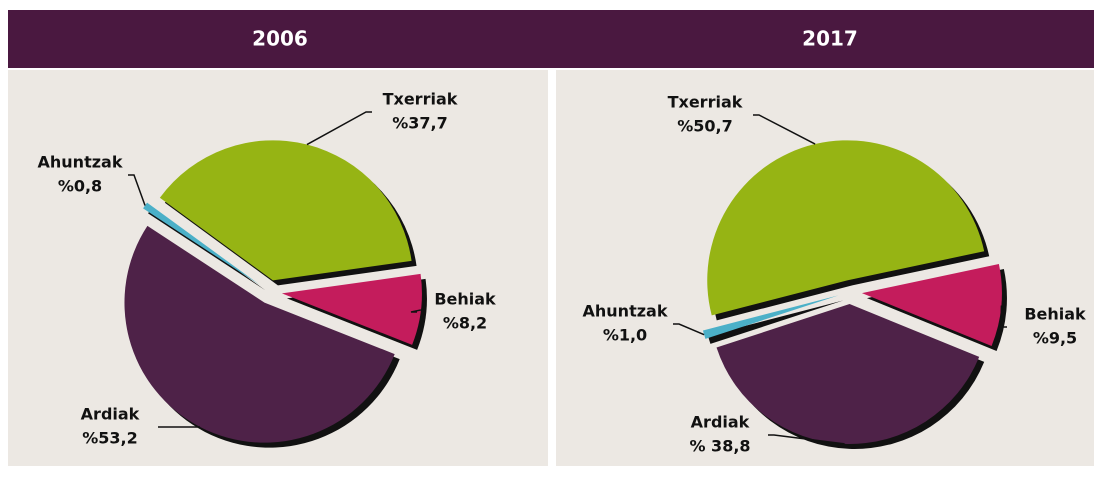 Image resolution: width=1102 pixels, height=481 pixels. What do you see at coordinates (420, 123) in the screenshot?
I see `slice-value: %37,7` at bounding box center [420, 123].